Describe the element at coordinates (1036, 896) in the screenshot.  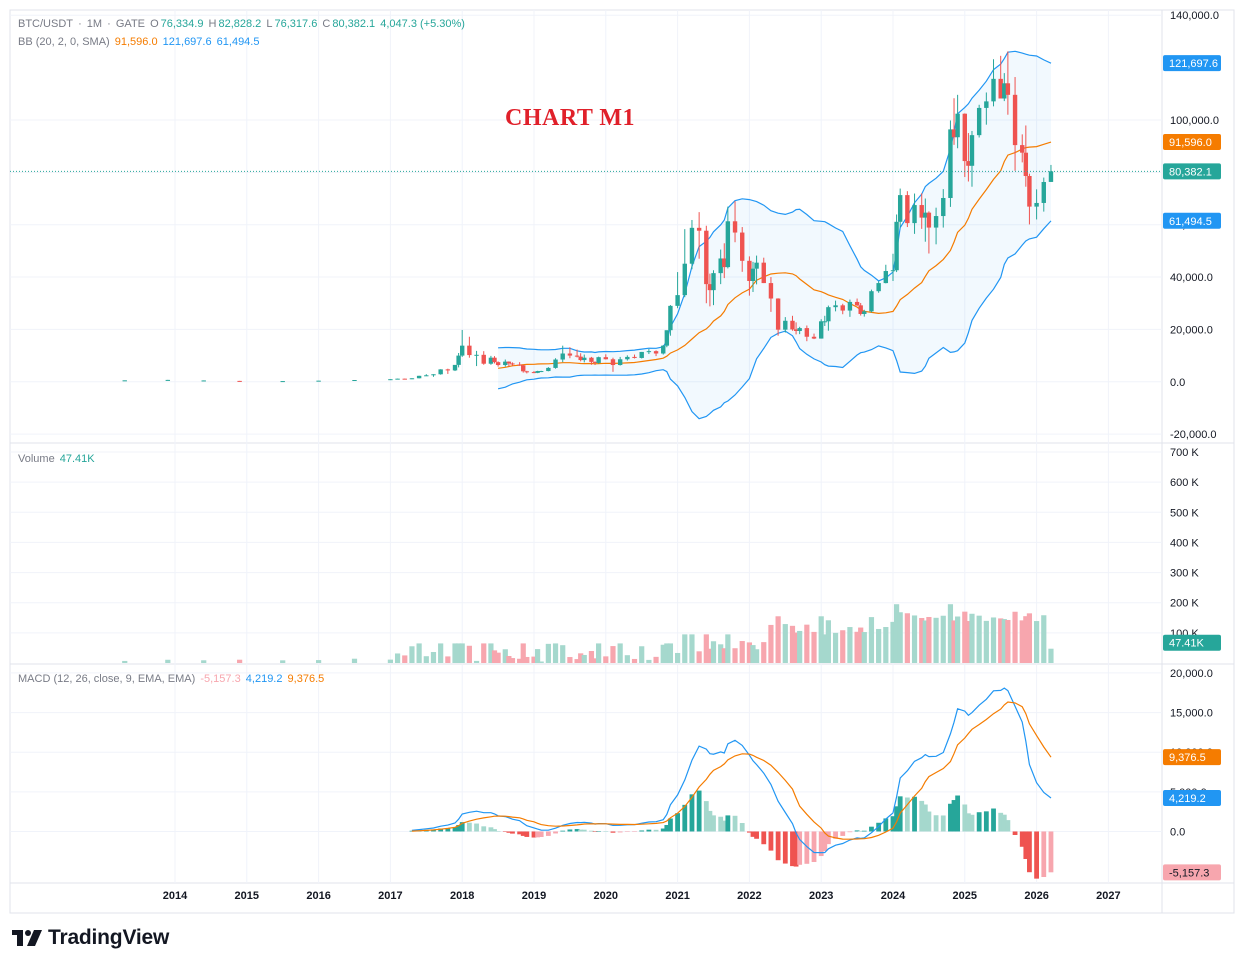
I see `time-axis-label: 2026` at that location.